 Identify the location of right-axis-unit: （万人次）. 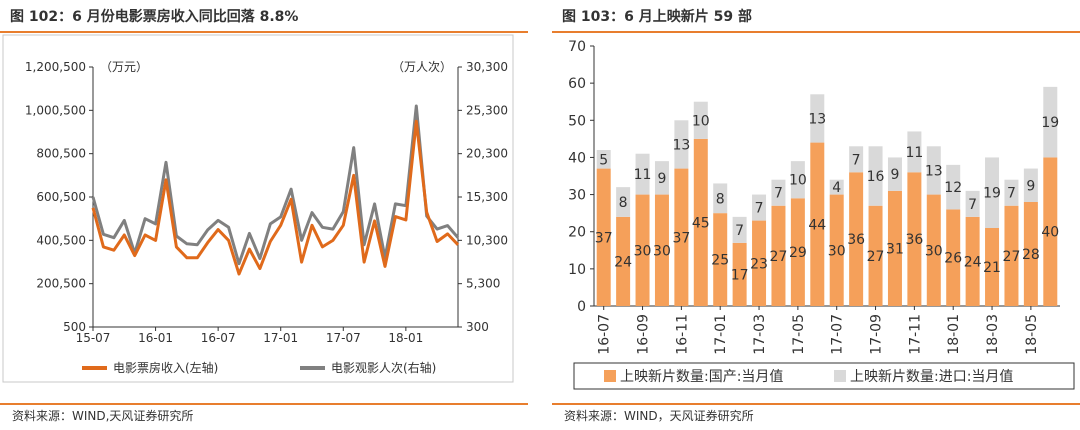
(422, 67).